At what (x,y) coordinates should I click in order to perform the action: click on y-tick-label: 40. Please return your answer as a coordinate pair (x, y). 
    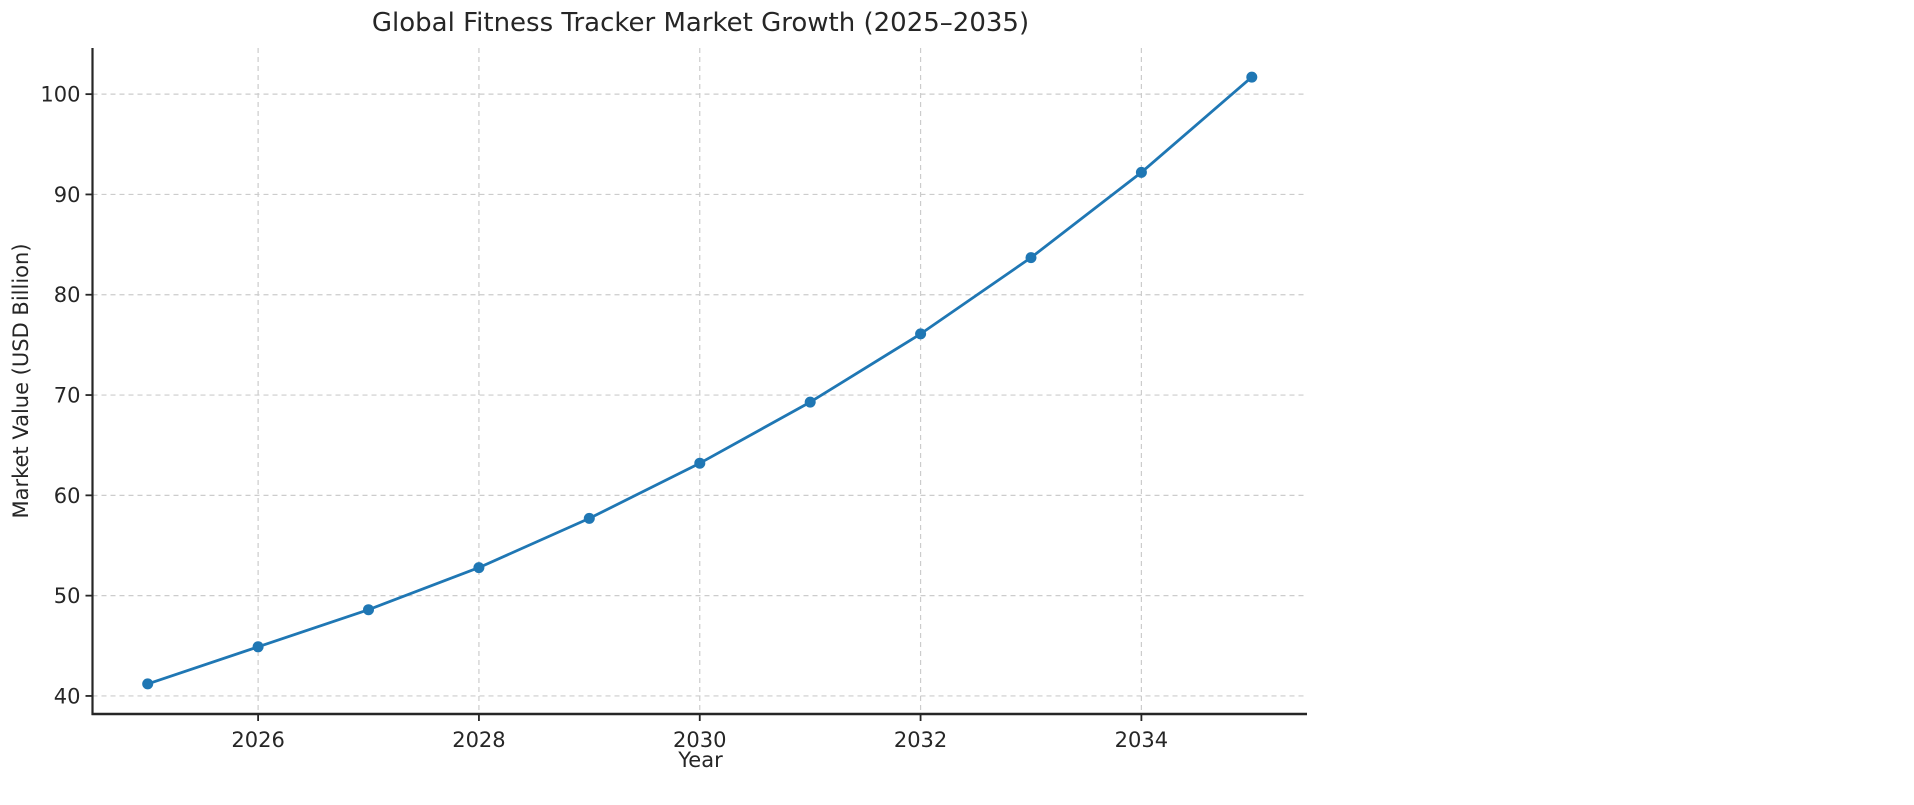
    Looking at the image, I should click on (67, 696).